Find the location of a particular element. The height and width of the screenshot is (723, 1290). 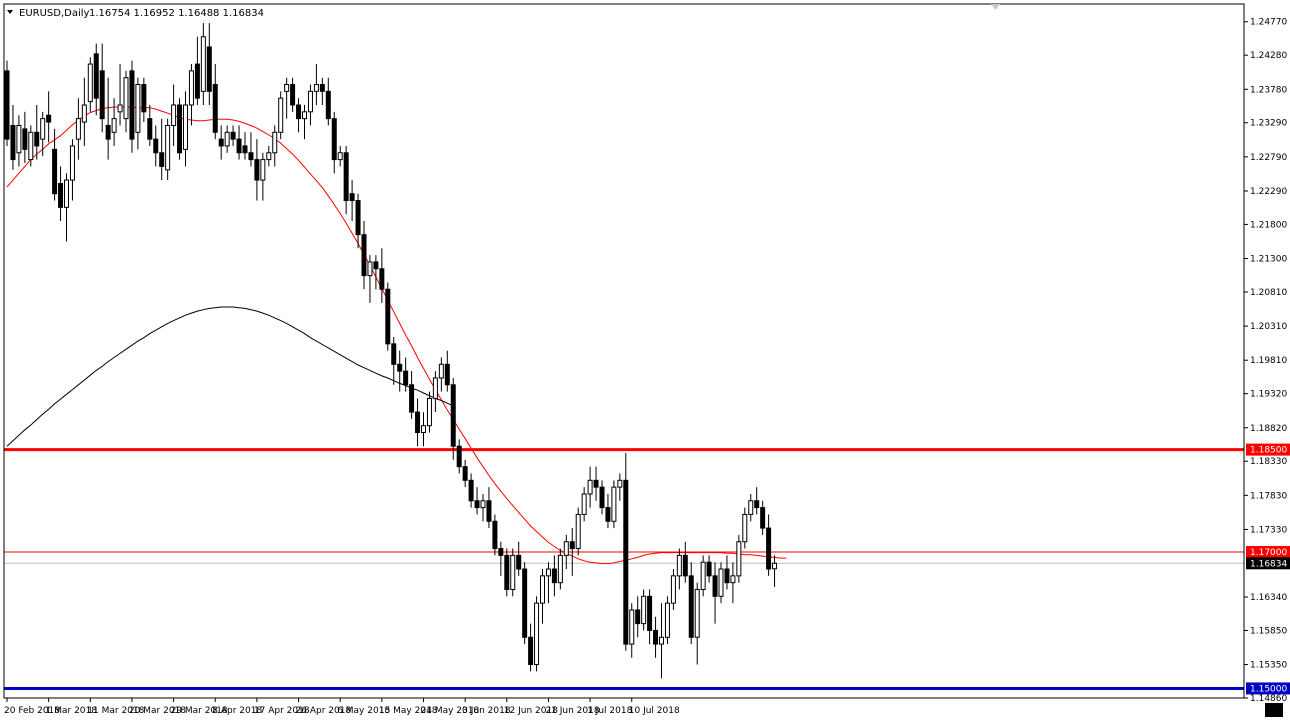

y-tick-label: 1.20310 is located at coordinates (1268, 327).